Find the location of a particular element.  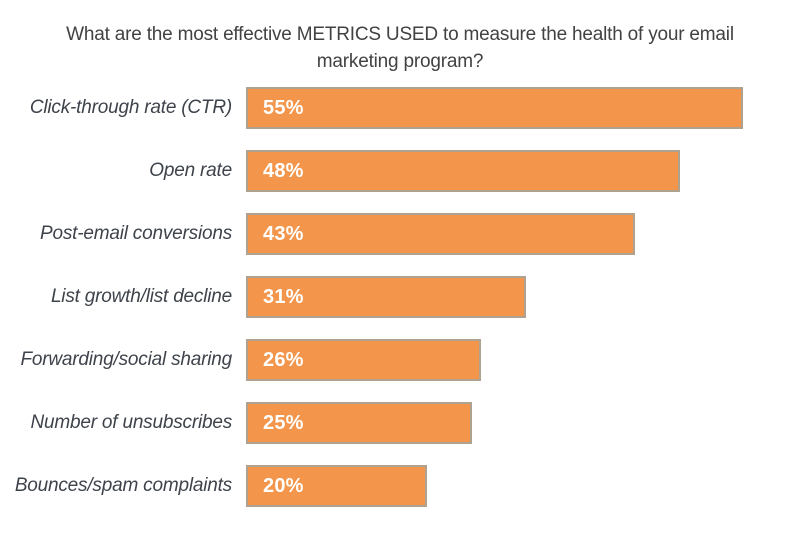

bar-row: Open rate 48% is located at coordinates (400, 171).